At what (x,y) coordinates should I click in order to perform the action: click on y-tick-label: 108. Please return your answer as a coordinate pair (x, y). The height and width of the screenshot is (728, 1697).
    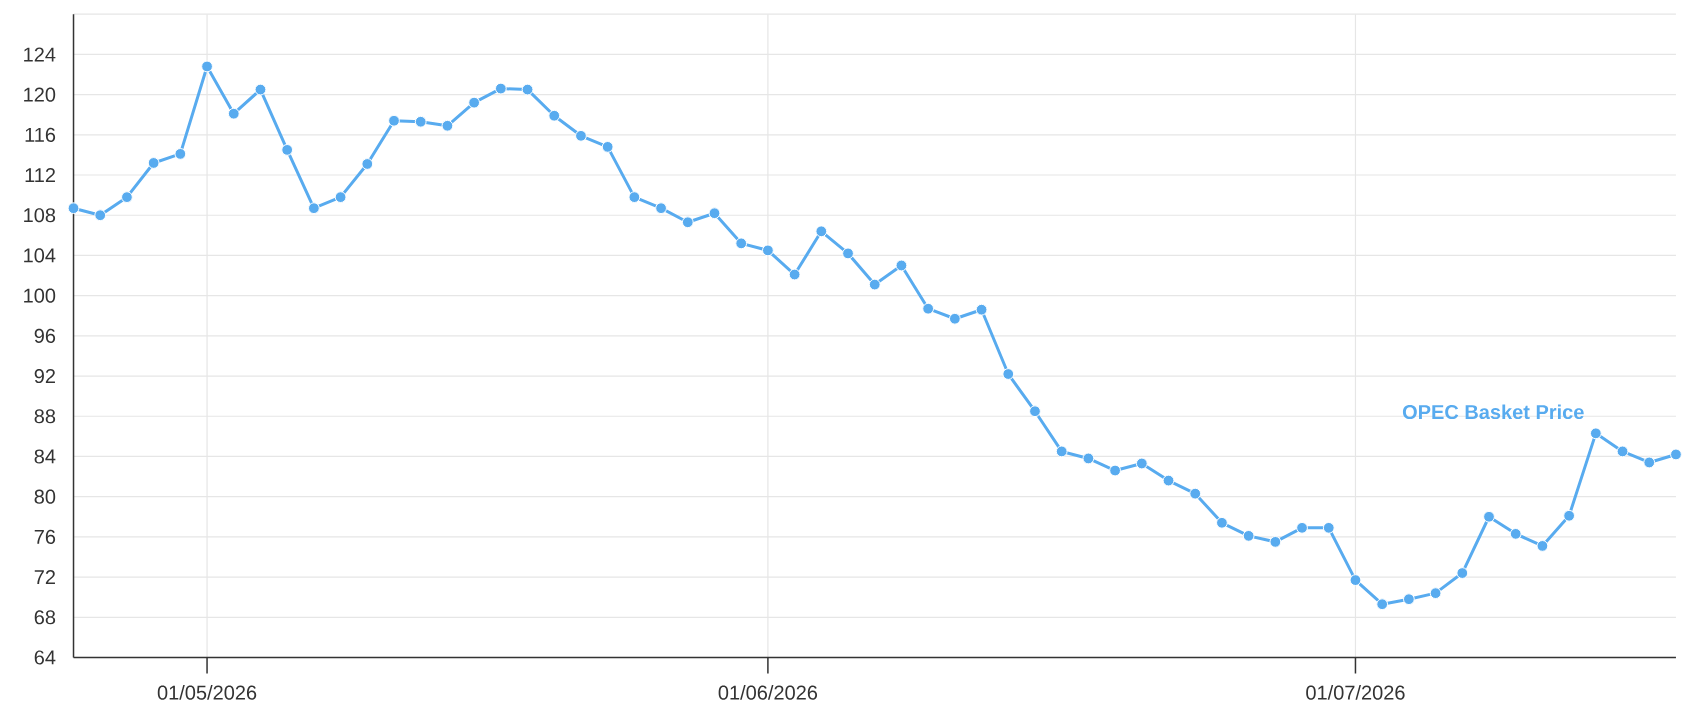
    Looking at the image, I should click on (40, 215).